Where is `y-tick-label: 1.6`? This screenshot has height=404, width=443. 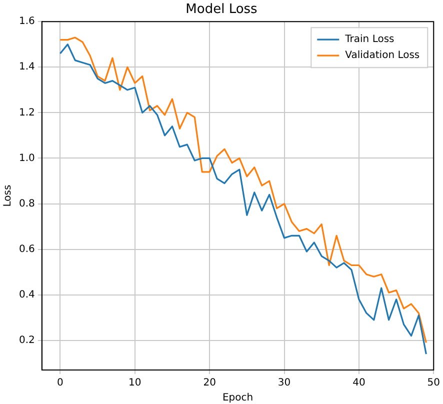
y-tick-label: 1.6 is located at coordinates (26, 22).